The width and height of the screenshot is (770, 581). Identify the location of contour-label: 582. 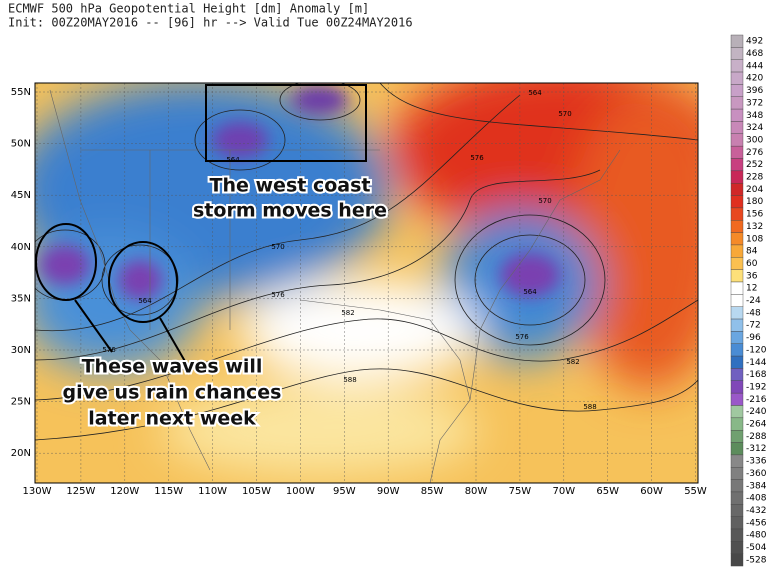
(347, 313).